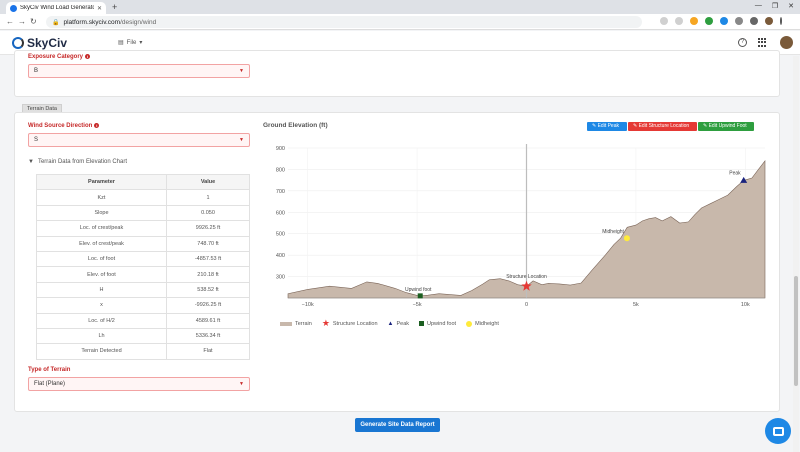 The height and width of the screenshot is (452, 800). I want to click on param-cell: H, so click(101, 290).